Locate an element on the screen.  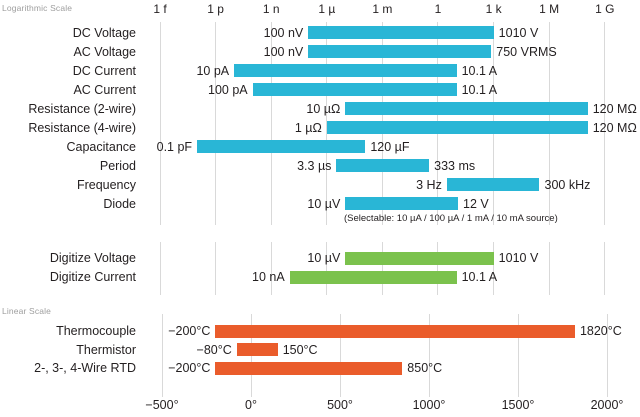
log-axis-tick-label: 1 p is located at coordinates (215, 9).